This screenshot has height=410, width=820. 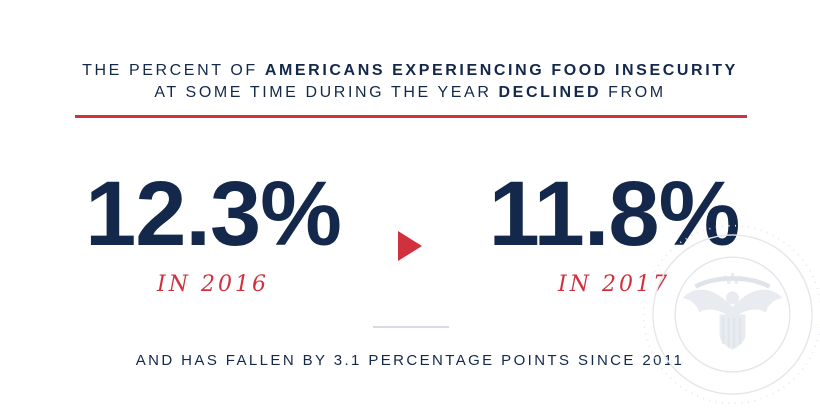 What do you see at coordinates (550, 92) in the screenshot?
I see `headline-line-2-bold: DECLINED` at bounding box center [550, 92].